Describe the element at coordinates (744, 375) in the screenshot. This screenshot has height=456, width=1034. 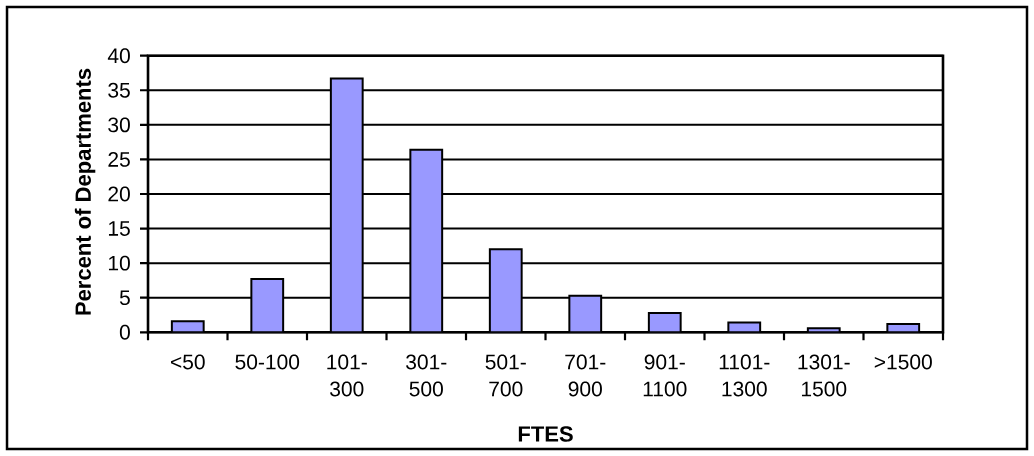
I see `x-tick-label: 1101-1300` at that location.